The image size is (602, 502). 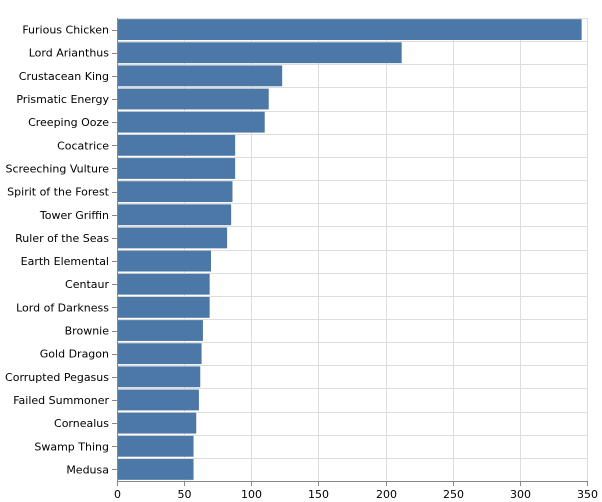 What do you see at coordinates (57, 168) in the screenshot?
I see `category-label: Screeching Vulture` at bounding box center [57, 168].